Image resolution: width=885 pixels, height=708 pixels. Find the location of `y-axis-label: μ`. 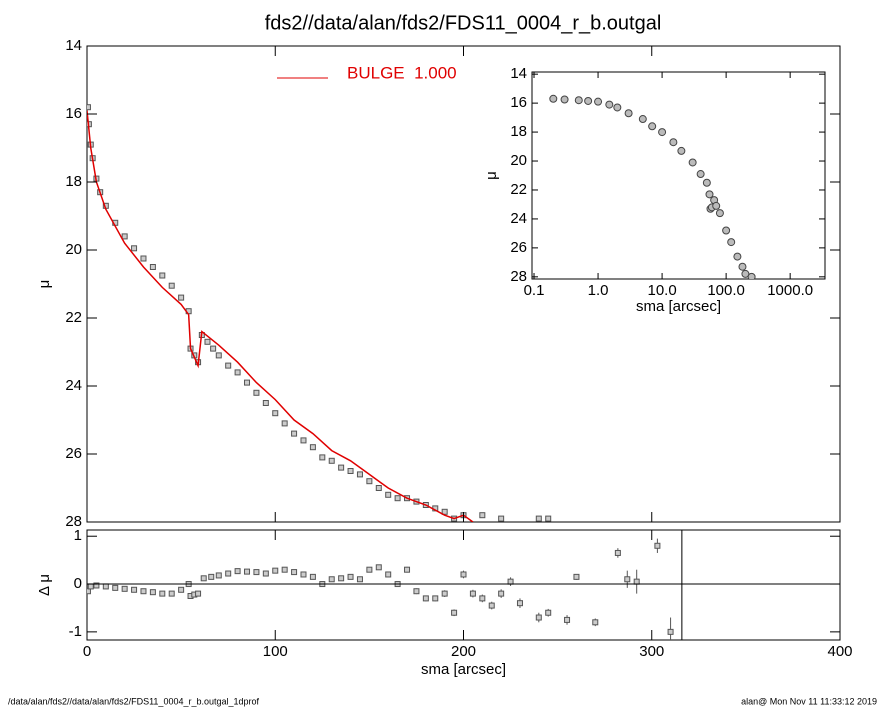

y-axis-label: μ is located at coordinates (44, 284).